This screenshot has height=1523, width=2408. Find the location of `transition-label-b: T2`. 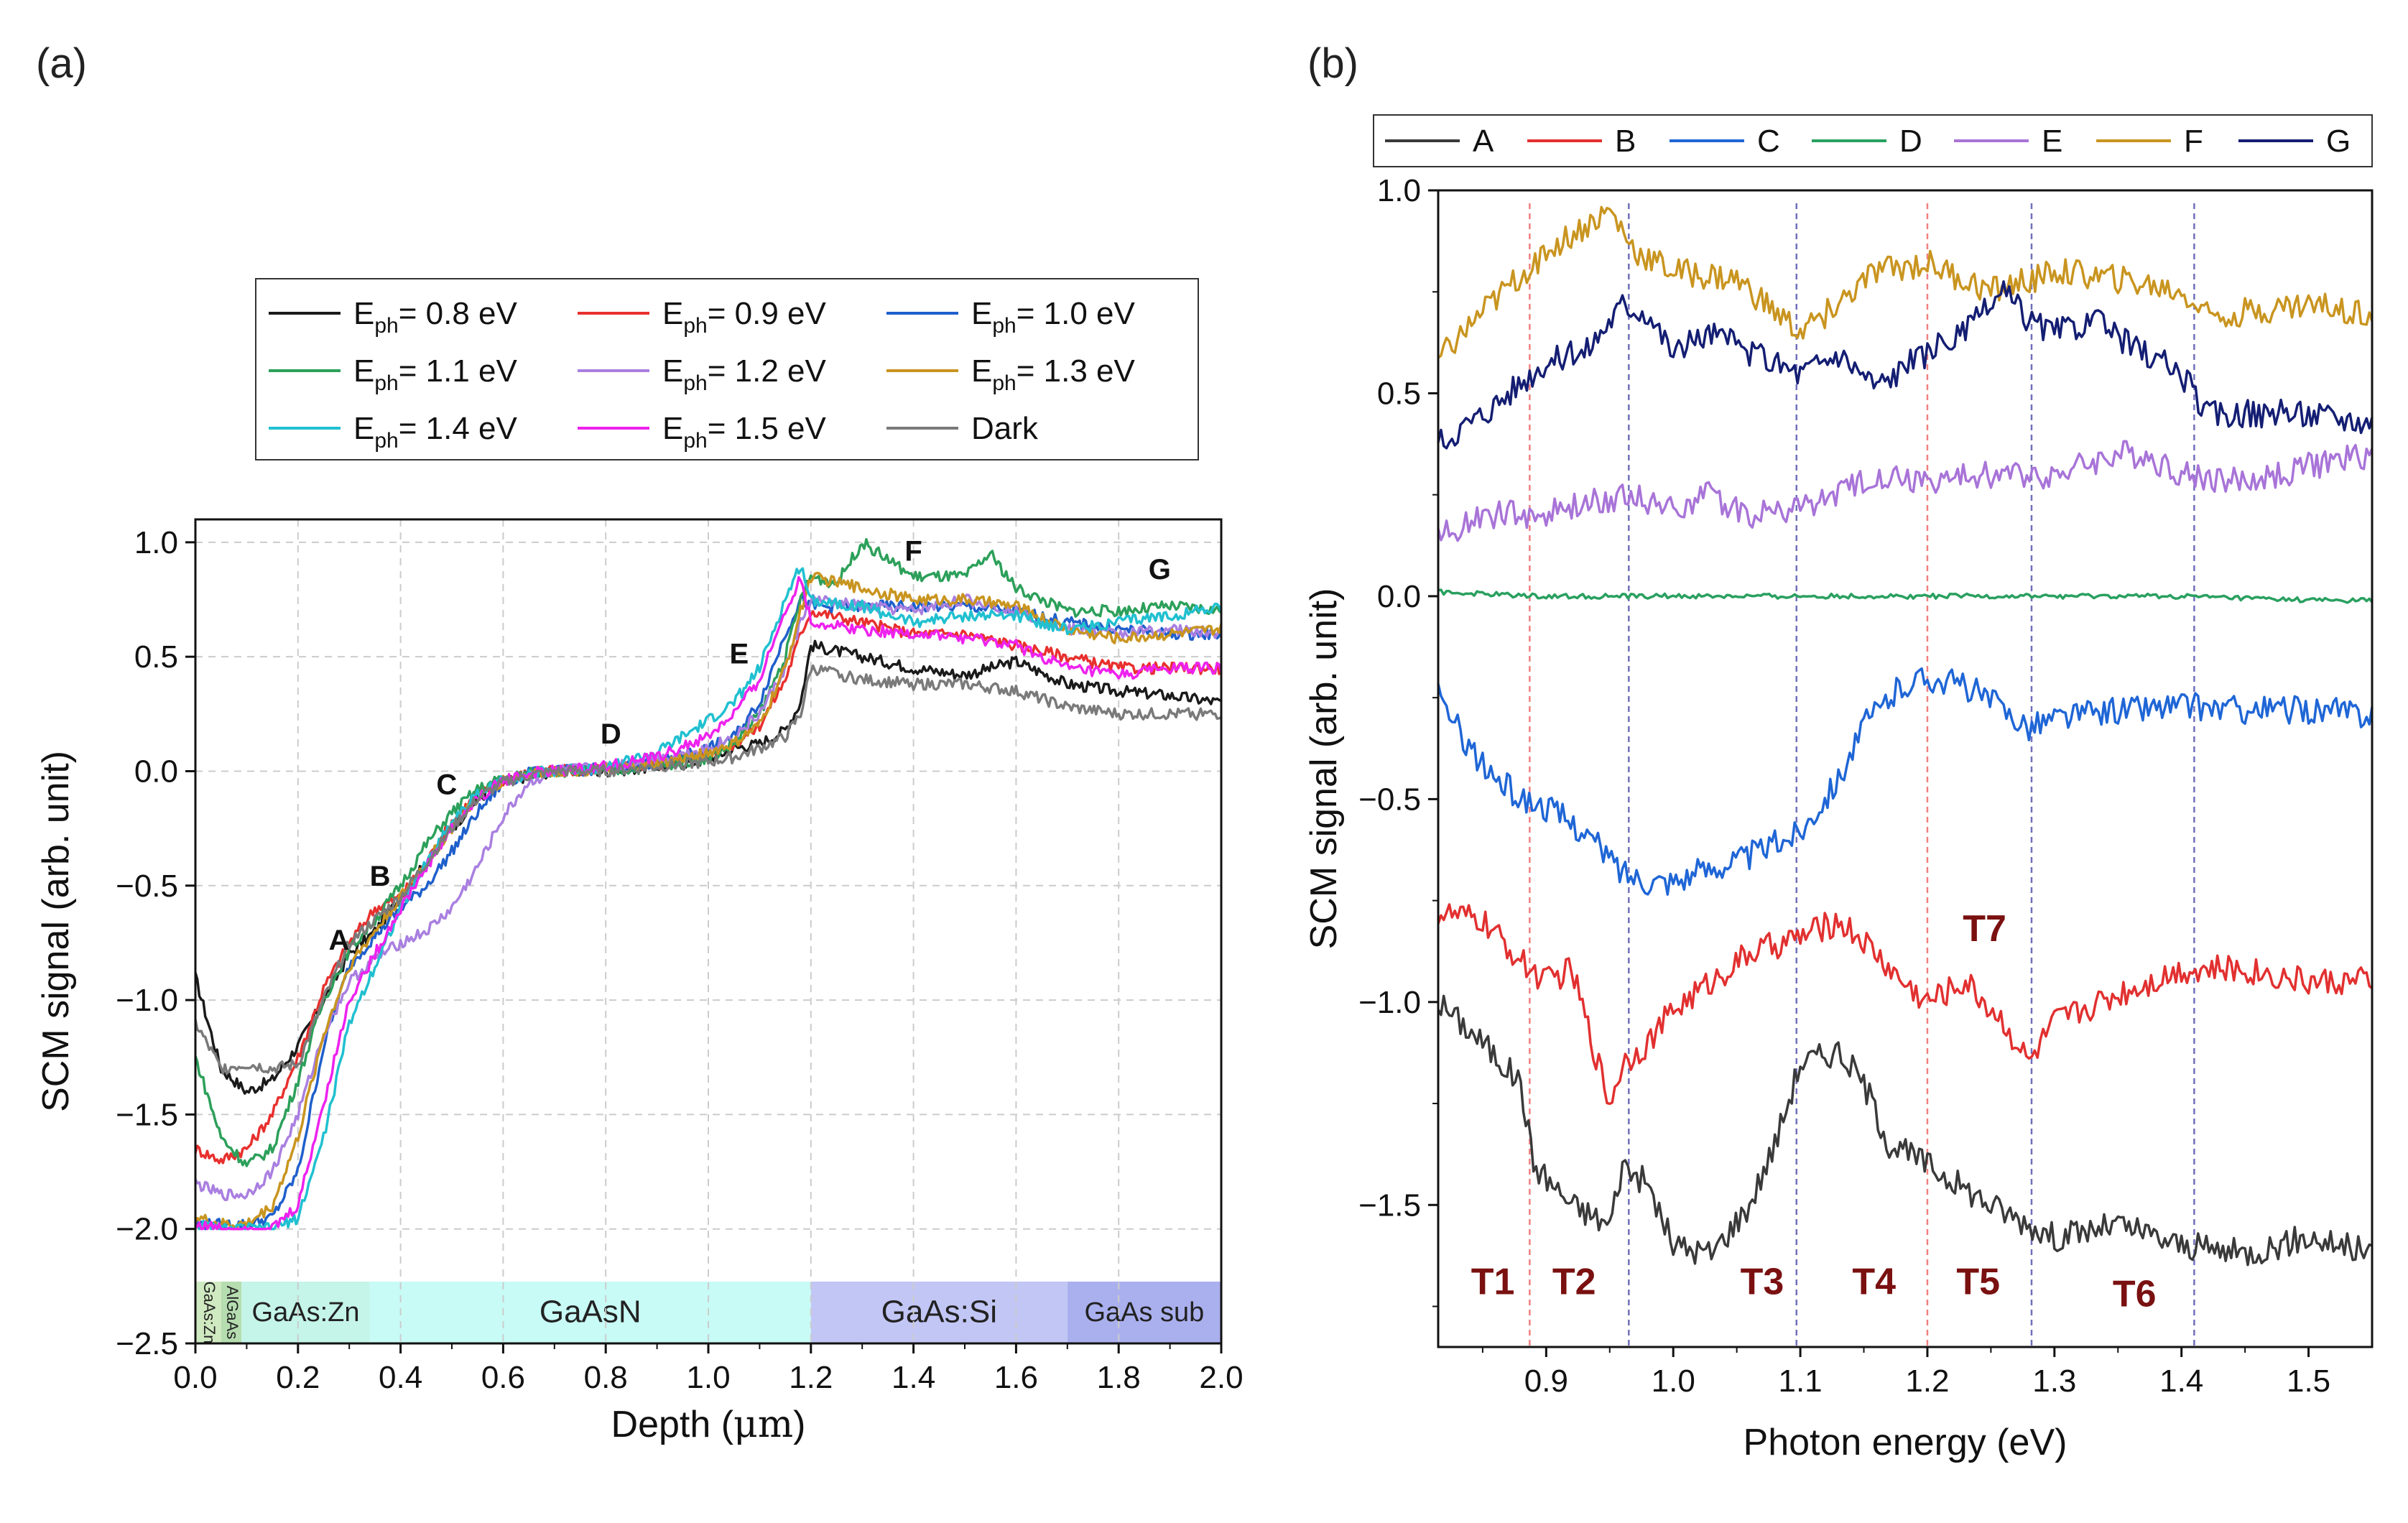

transition-label-b: T2 is located at coordinates (1574, 1282).